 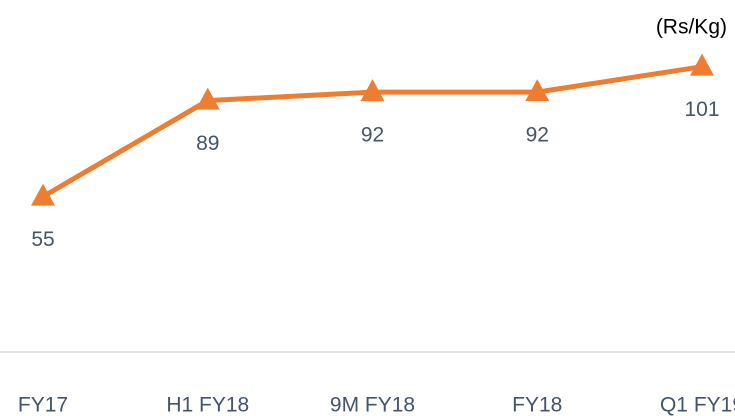 What do you see at coordinates (207, 143) in the screenshot?
I see `data-label: 89` at bounding box center [207, 143].